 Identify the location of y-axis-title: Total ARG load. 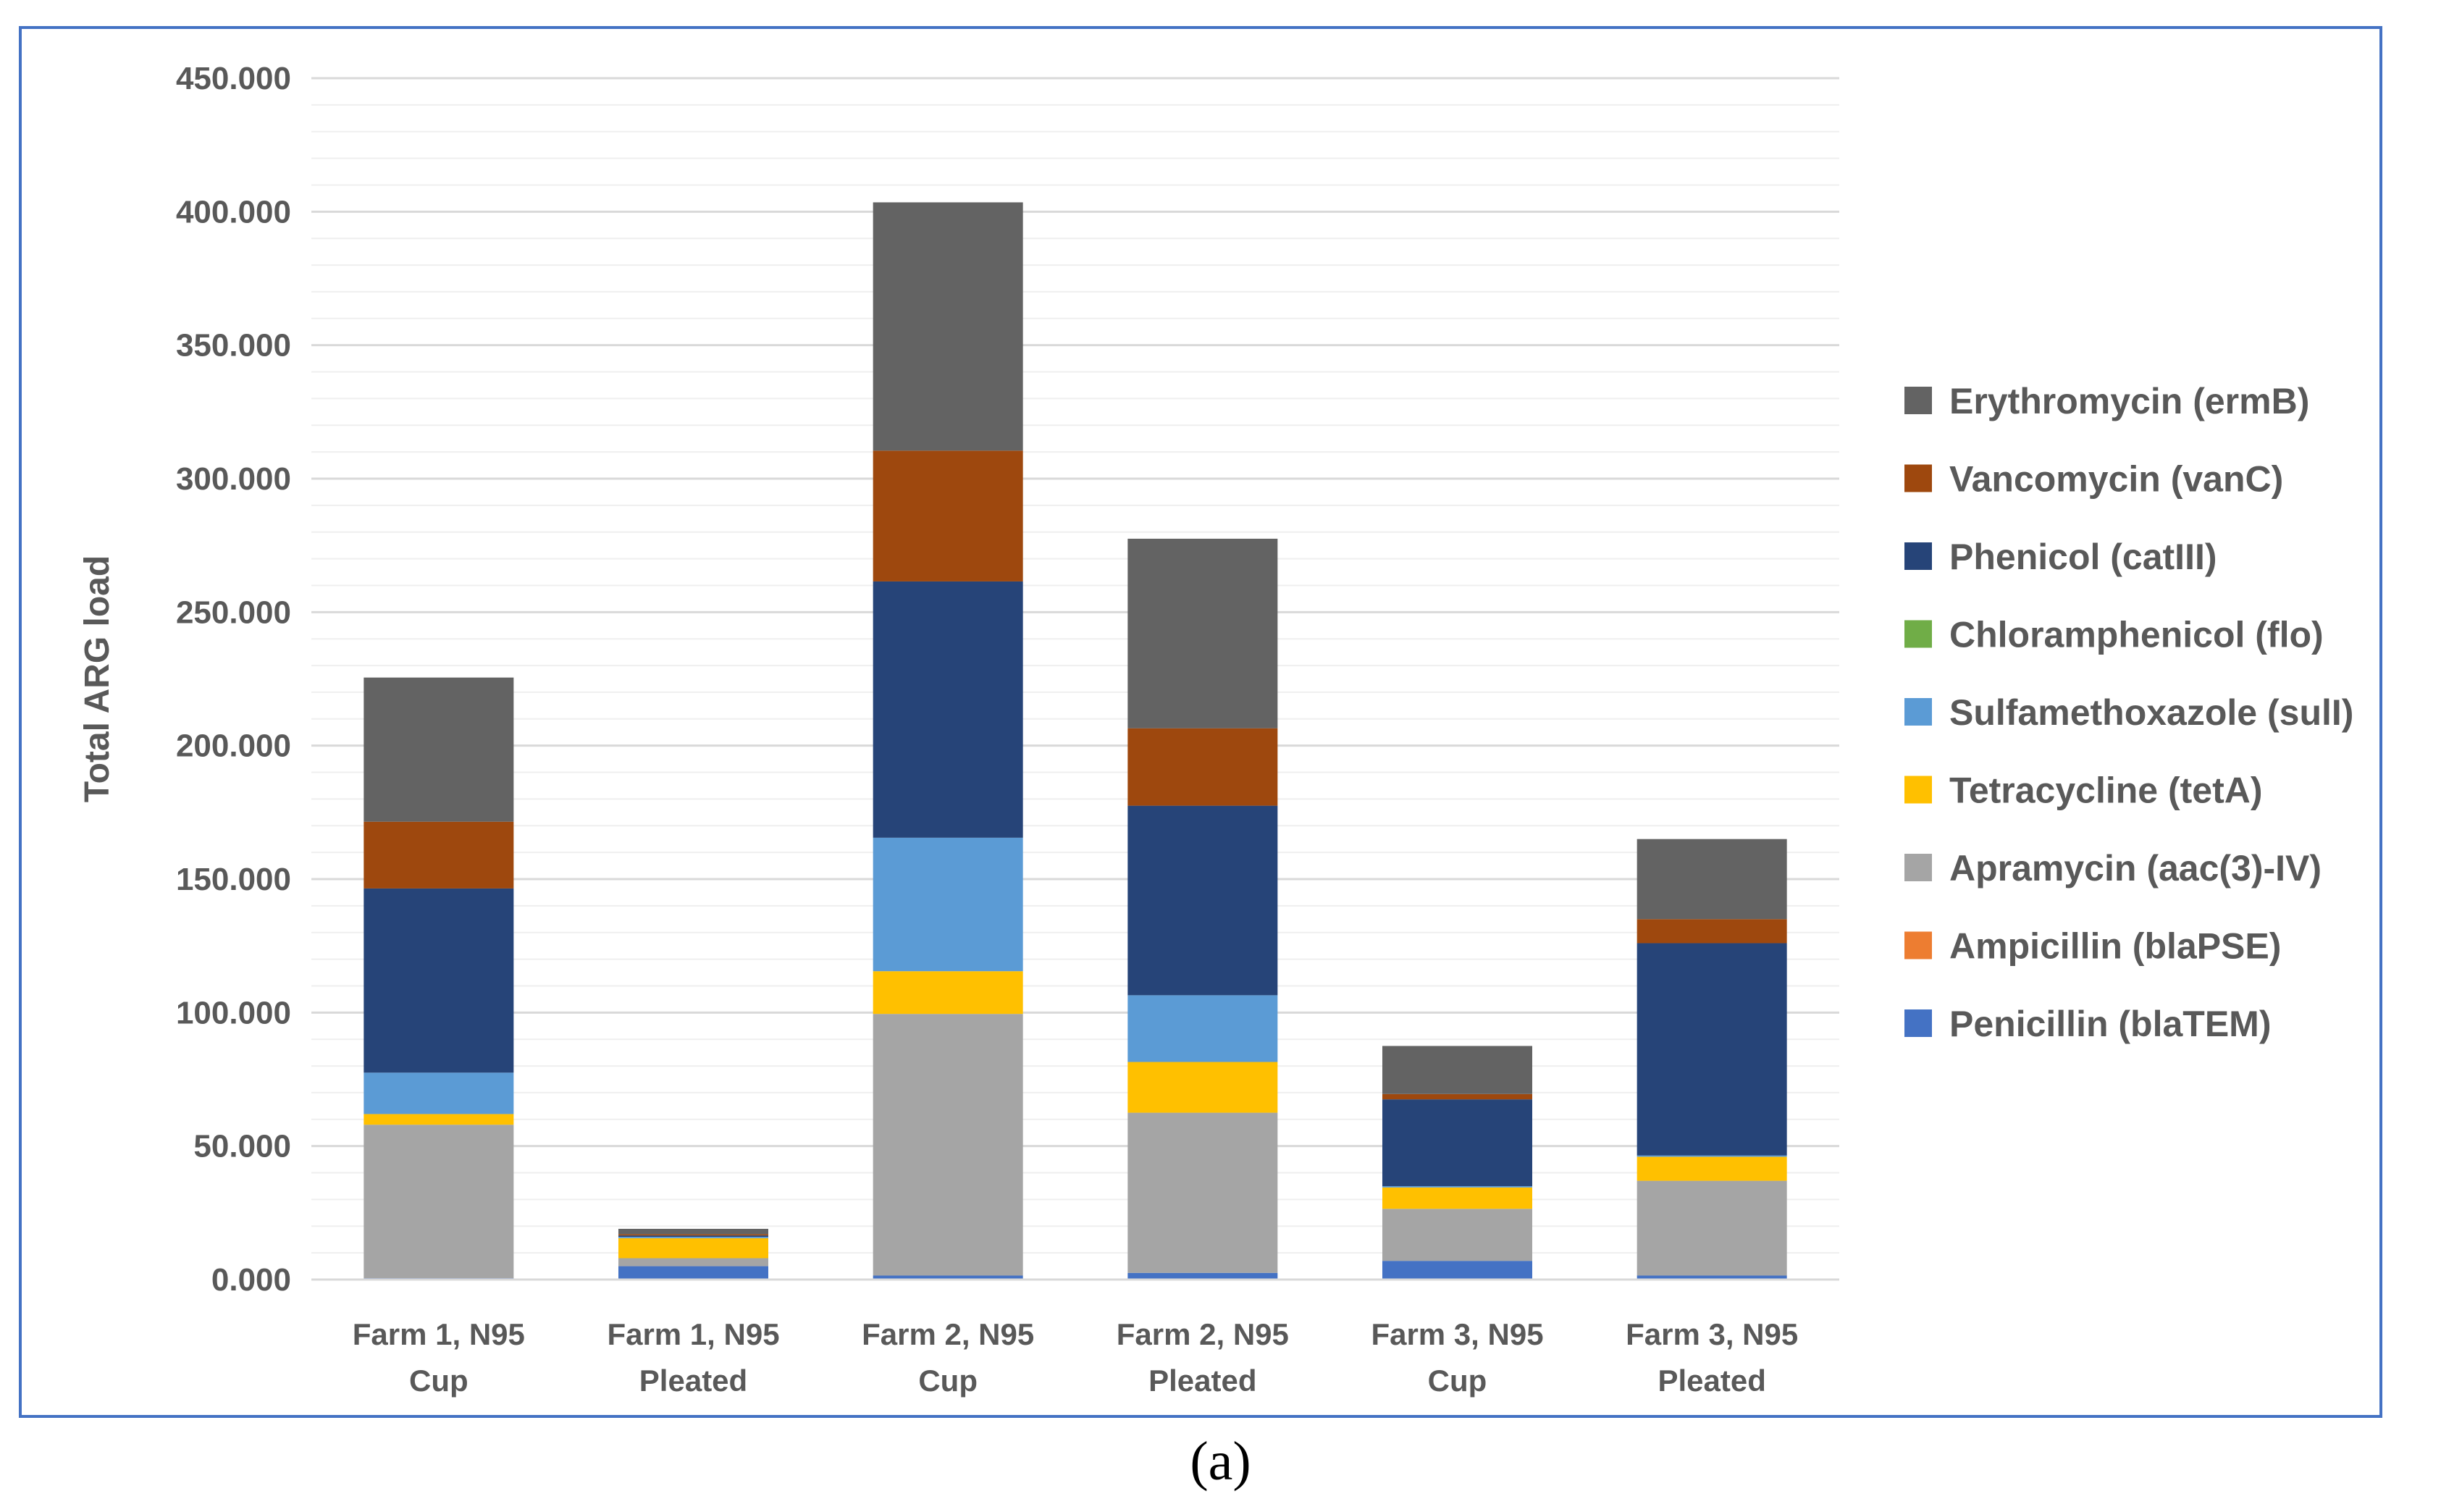
(97, 678).